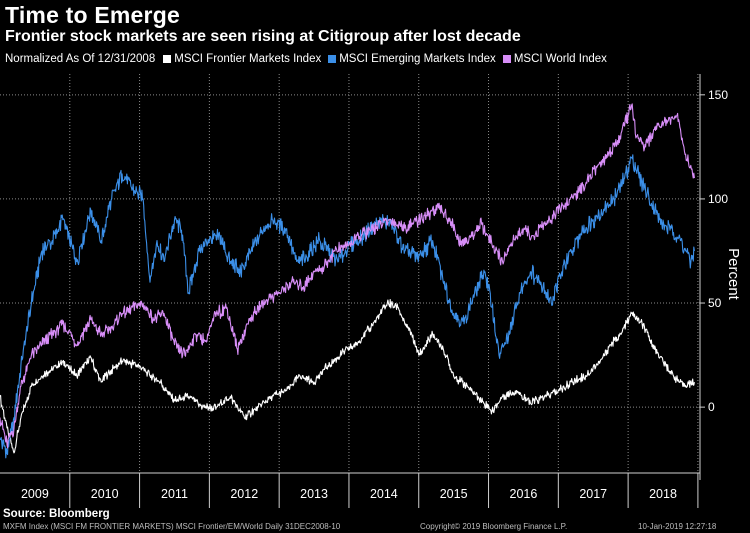  I want to click on x-tick-label-2010: 2010, so click(105, 494).